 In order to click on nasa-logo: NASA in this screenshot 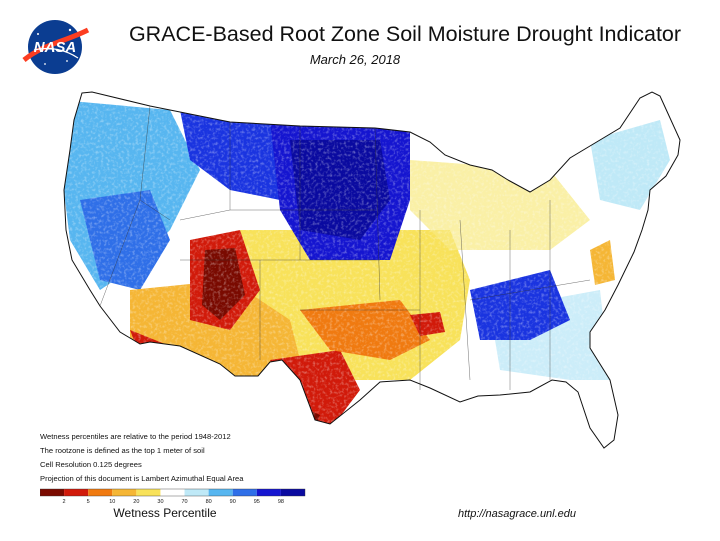, I will do `click(56, 47)`.